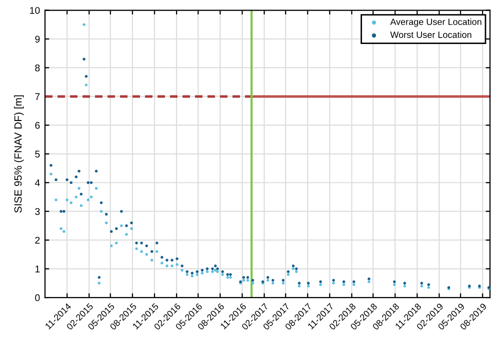 Image resolution: width=500 pixels, height=342 pixels. Describe the element at coordinates (37, 182) in the screenshot. I see `y-tick-label: 4` at that location.